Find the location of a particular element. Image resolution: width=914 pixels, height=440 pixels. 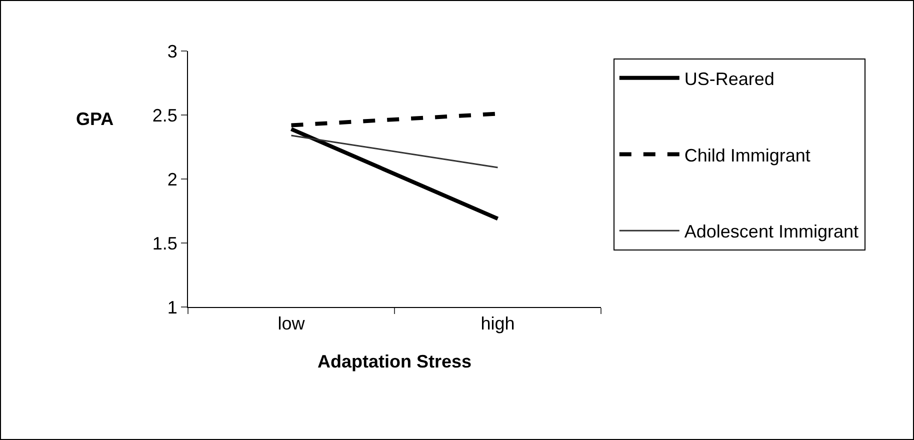

legend-label: Child Immigrant is located at coordinates (747, 155).